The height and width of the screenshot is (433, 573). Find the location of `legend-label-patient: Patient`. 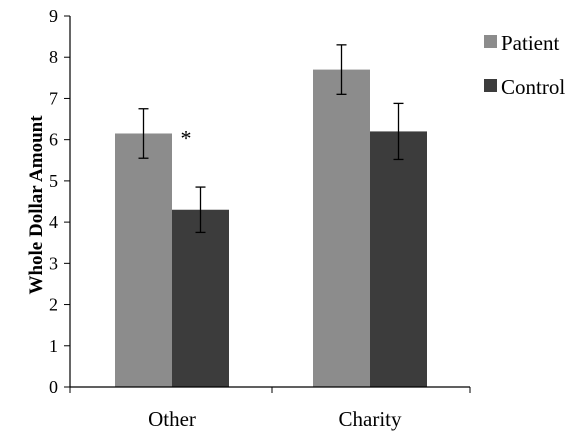

legend-label-patient: Patient is located at coordinates (530, 43).